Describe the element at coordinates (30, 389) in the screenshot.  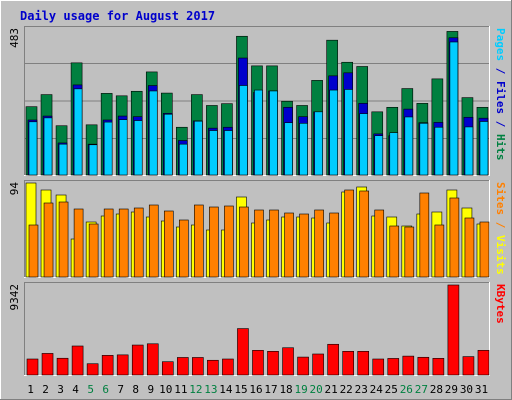
I see `x-tick-label-day-1: 1` at that location.